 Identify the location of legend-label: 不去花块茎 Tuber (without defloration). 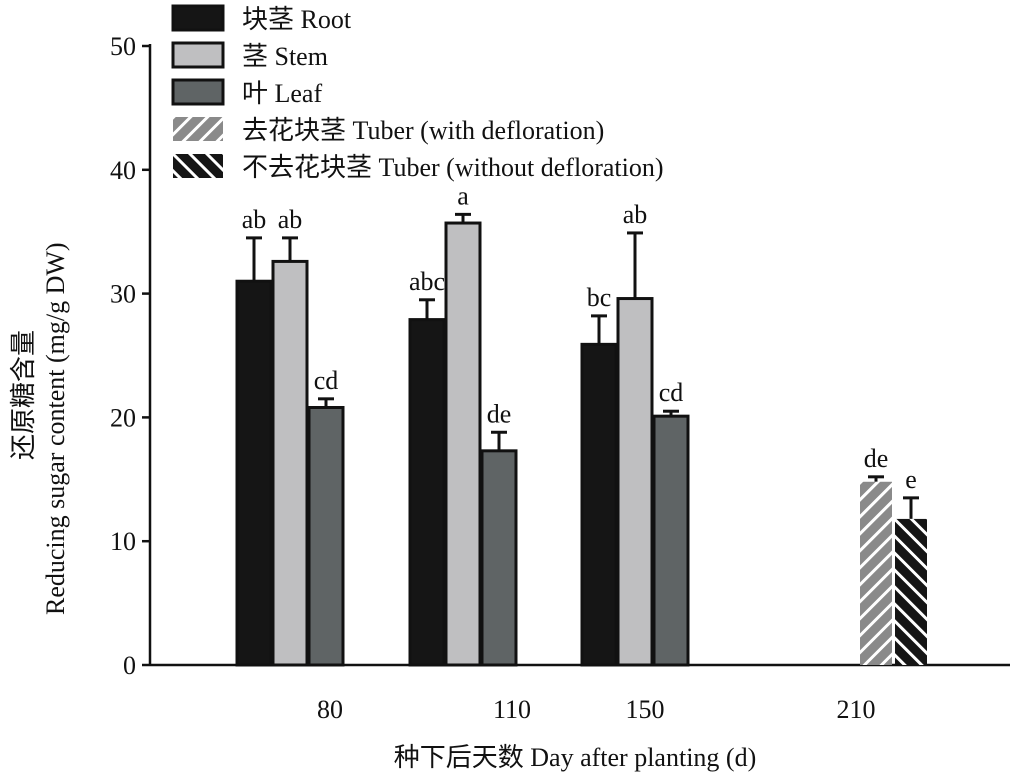
(453, 167).